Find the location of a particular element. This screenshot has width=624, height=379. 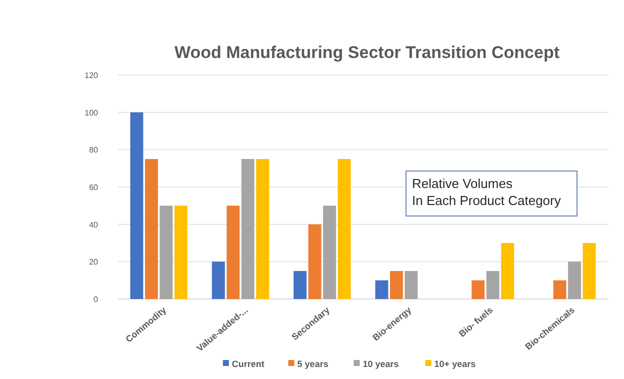

y-tick-label: 0 is located at coordinates (96, 299).